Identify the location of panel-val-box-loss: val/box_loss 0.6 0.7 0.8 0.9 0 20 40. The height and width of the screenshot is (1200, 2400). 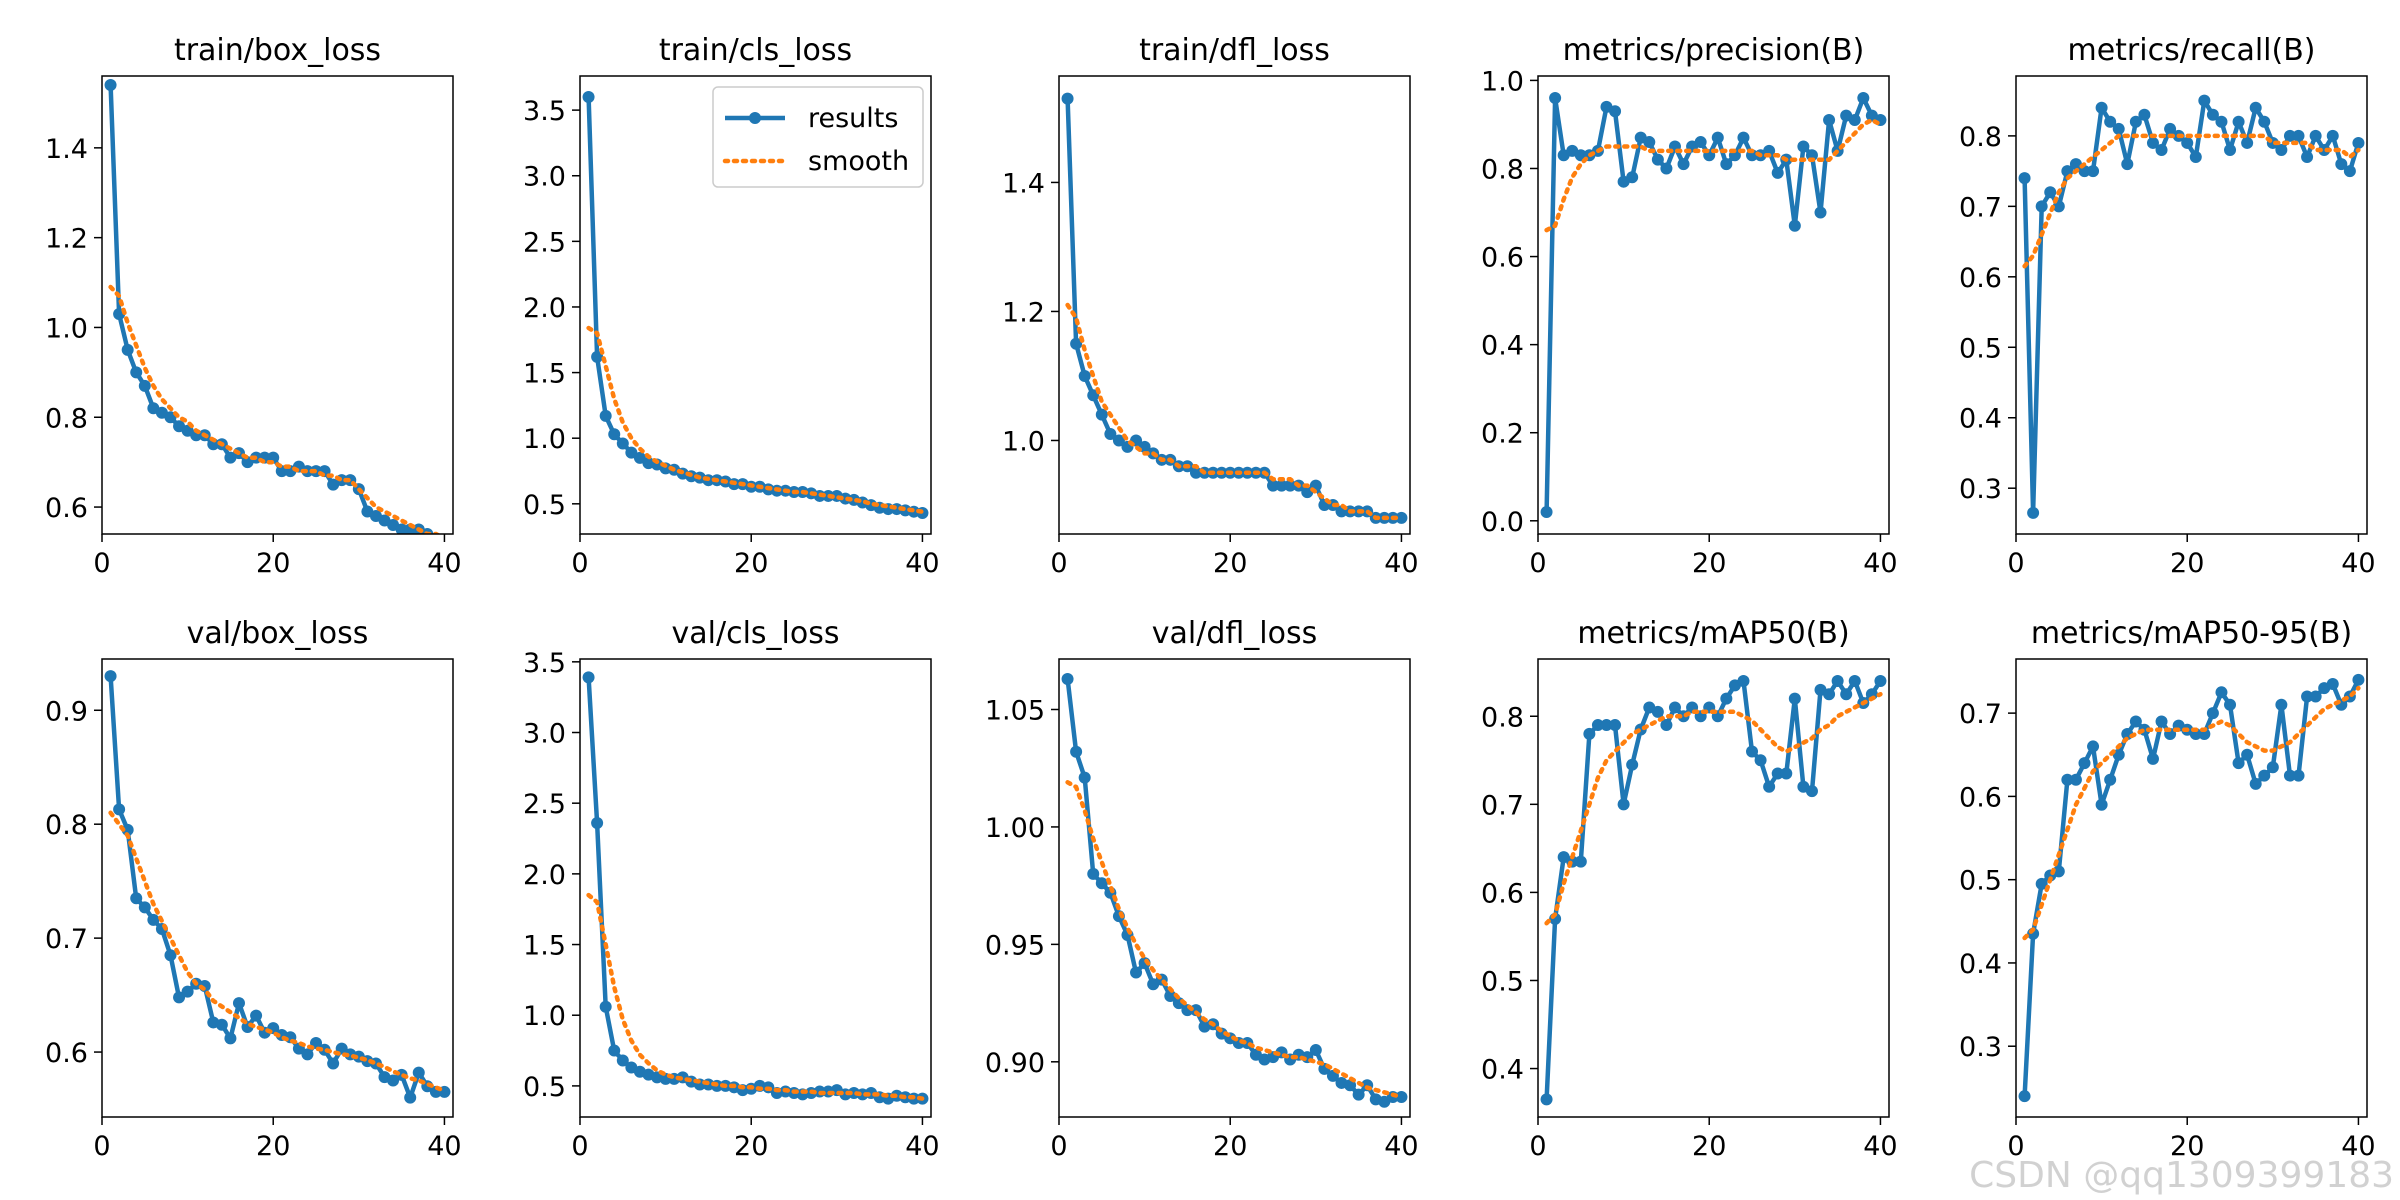
(253, 889).